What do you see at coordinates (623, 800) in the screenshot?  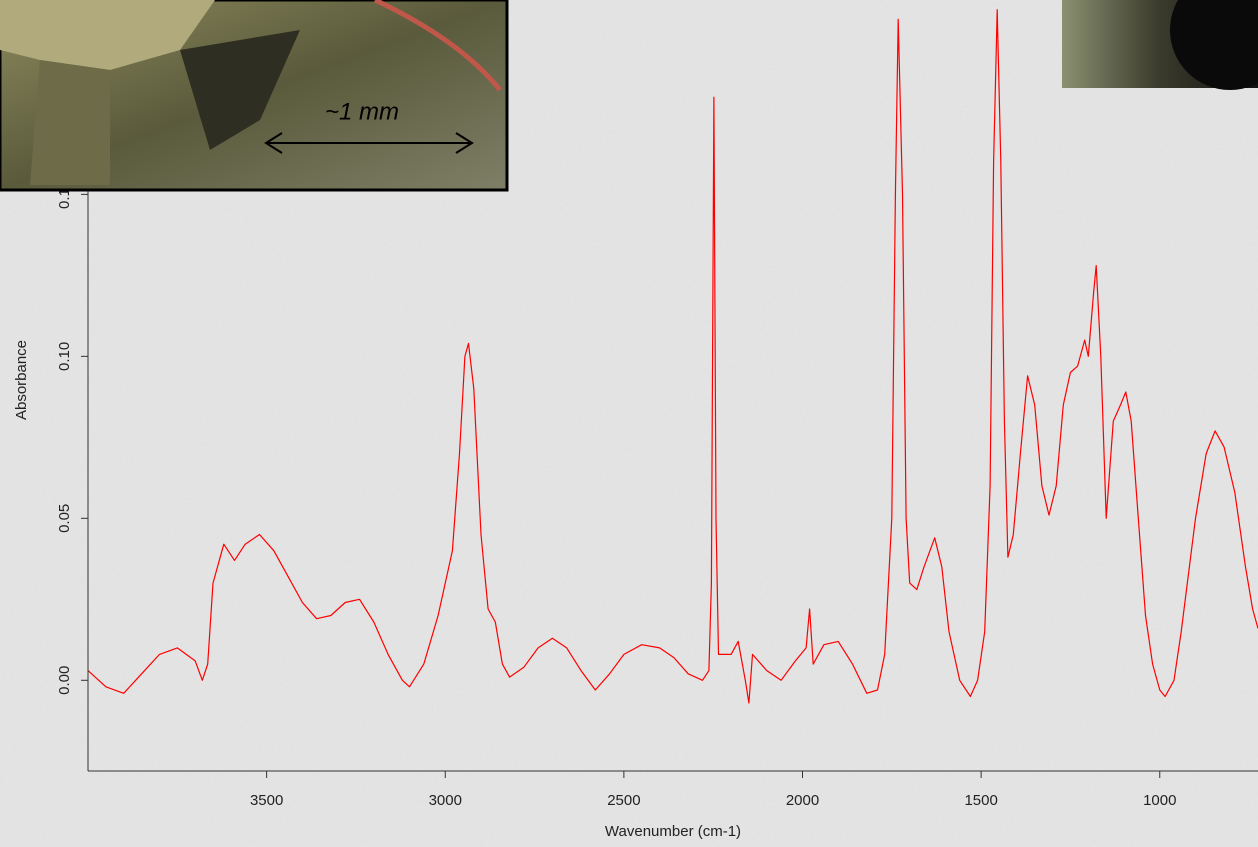 I see `x-tick-label: 2500` at bounding box center [623, 800].